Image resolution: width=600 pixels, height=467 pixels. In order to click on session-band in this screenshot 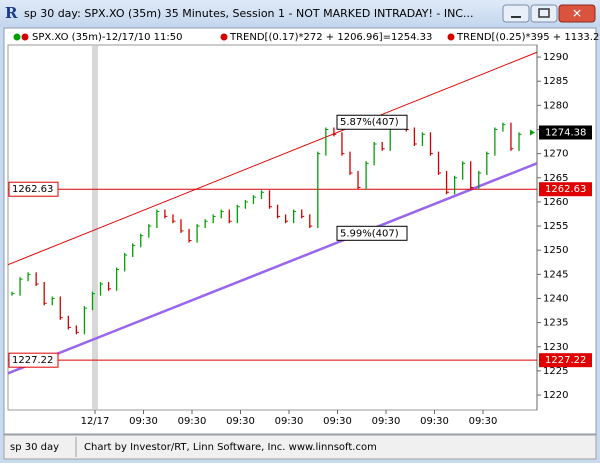, I will do `click(95, 227)`.